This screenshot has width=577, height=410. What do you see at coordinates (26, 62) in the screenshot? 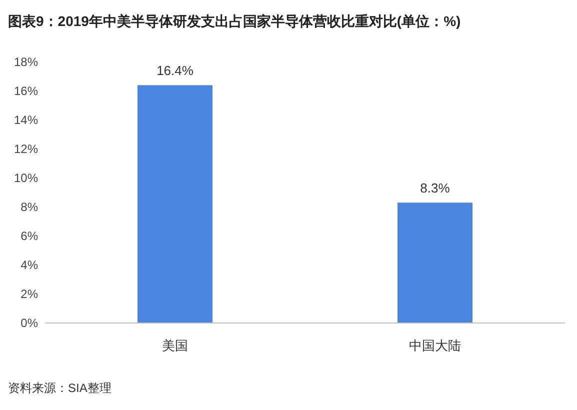
I see `y-tick-label: 18%` at bounding box center [26, 62].